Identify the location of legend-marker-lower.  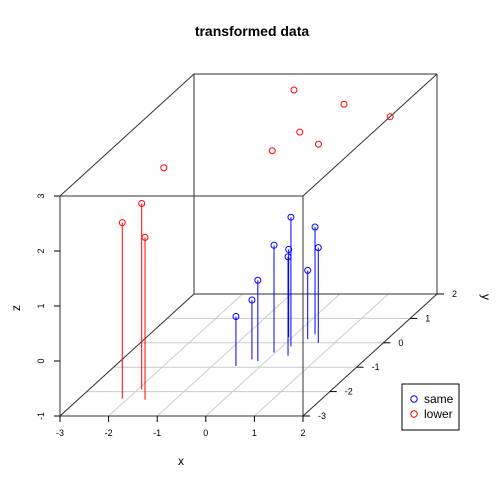
(414, 414).